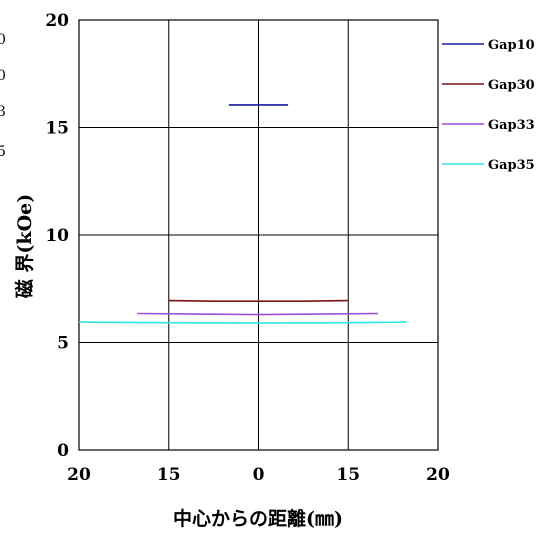 Image resolution: width=536 pixels, height=534 pixels. I want to click on y-tick-labels: 0 5 10 15 20, so click(57, 236).